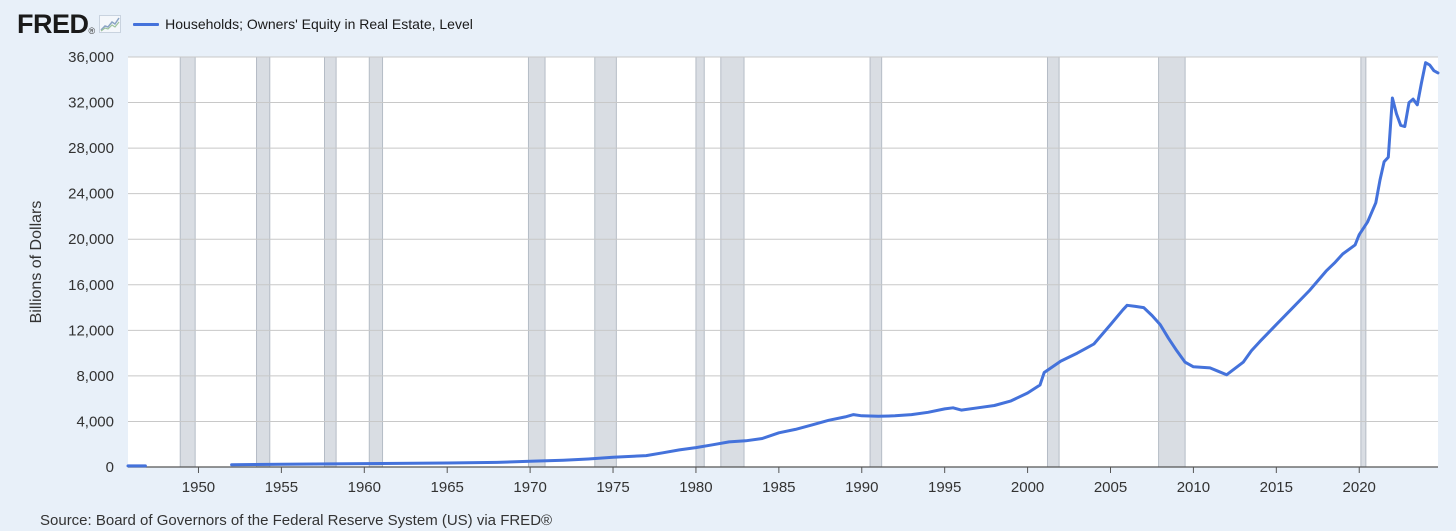 The width and height of the screenshot is (1456, 531). What do you see at coordinates (110, 467) in the screenshot?
I see `y-tick-label: 0` at bounding box center [110, 467].